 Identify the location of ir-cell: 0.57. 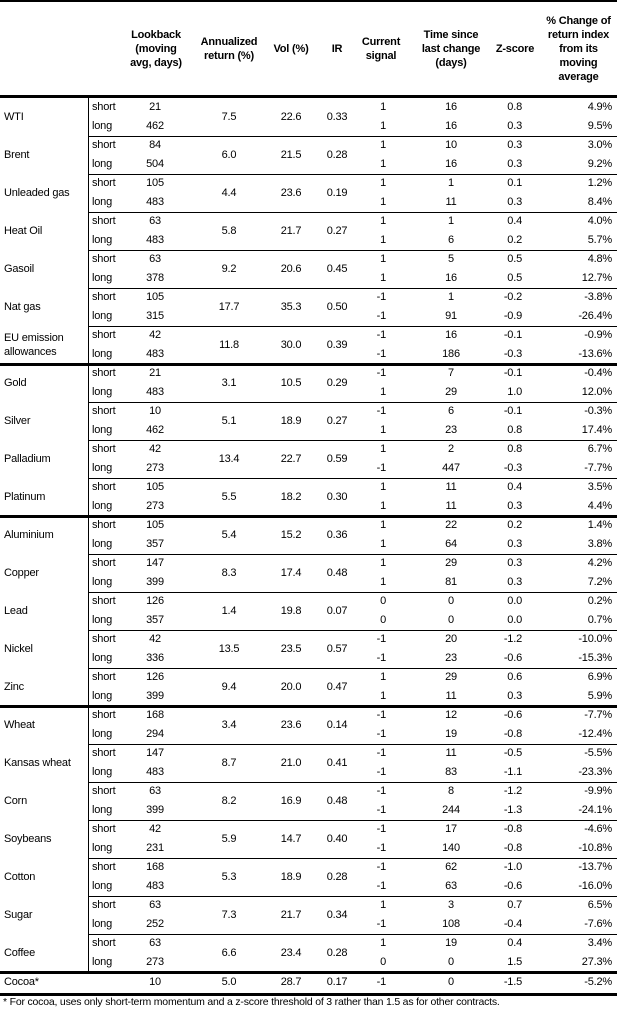
(337, 649).